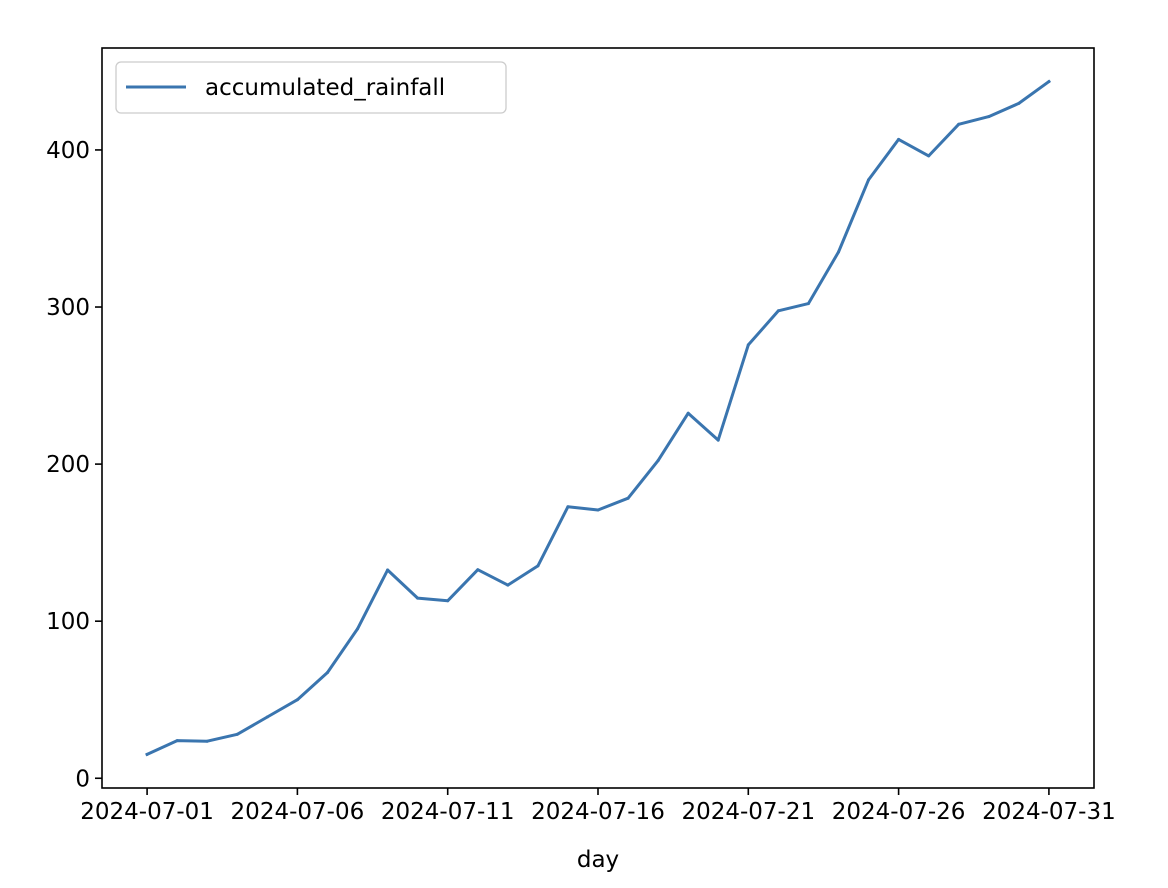 This screenshot has height=888, width=1168. What do you see at coordinates (82, 779) in the screenshot?
I see `y-tick-label: 0` at bounding box center [82, 779].